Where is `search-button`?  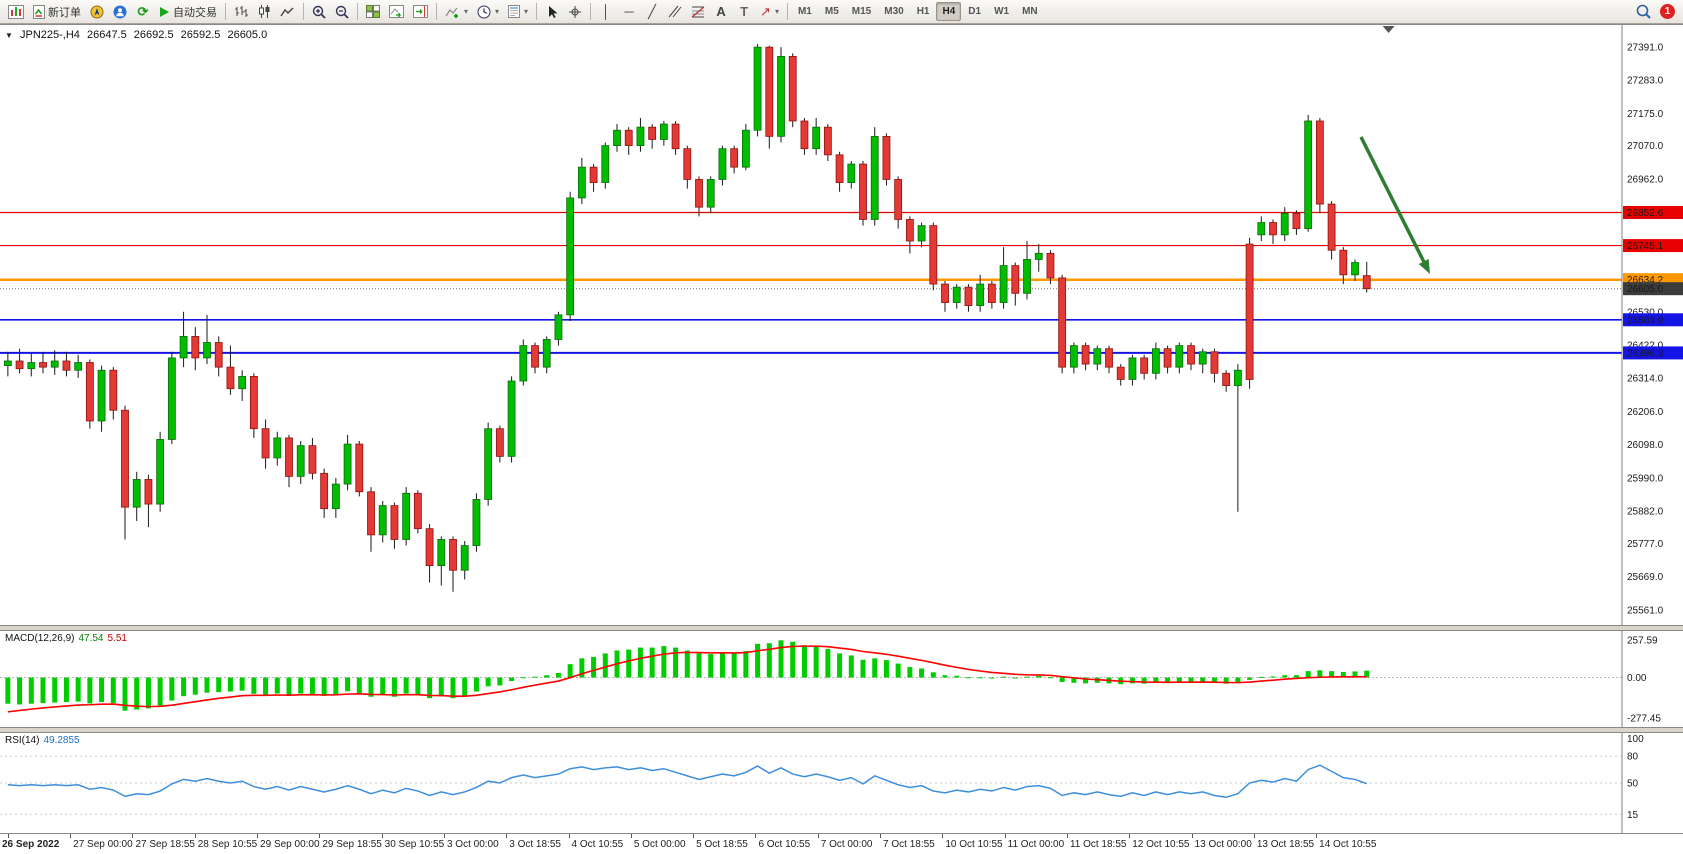
search-button is located at coordinates (1643, 11).